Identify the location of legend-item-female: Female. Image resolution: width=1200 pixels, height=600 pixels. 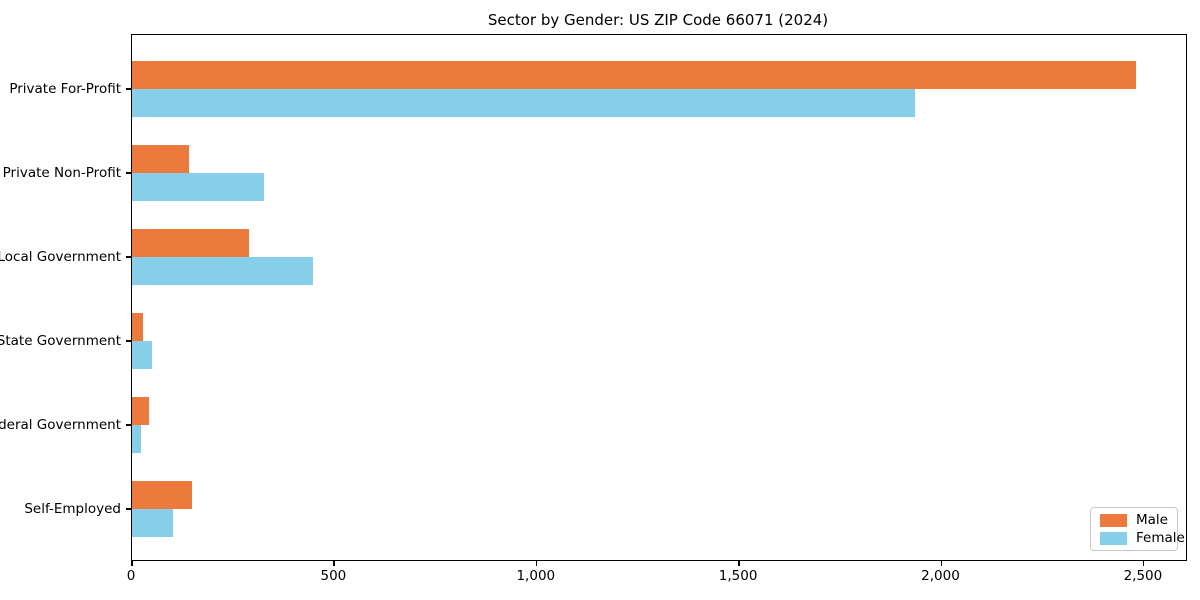
(1142, 538).